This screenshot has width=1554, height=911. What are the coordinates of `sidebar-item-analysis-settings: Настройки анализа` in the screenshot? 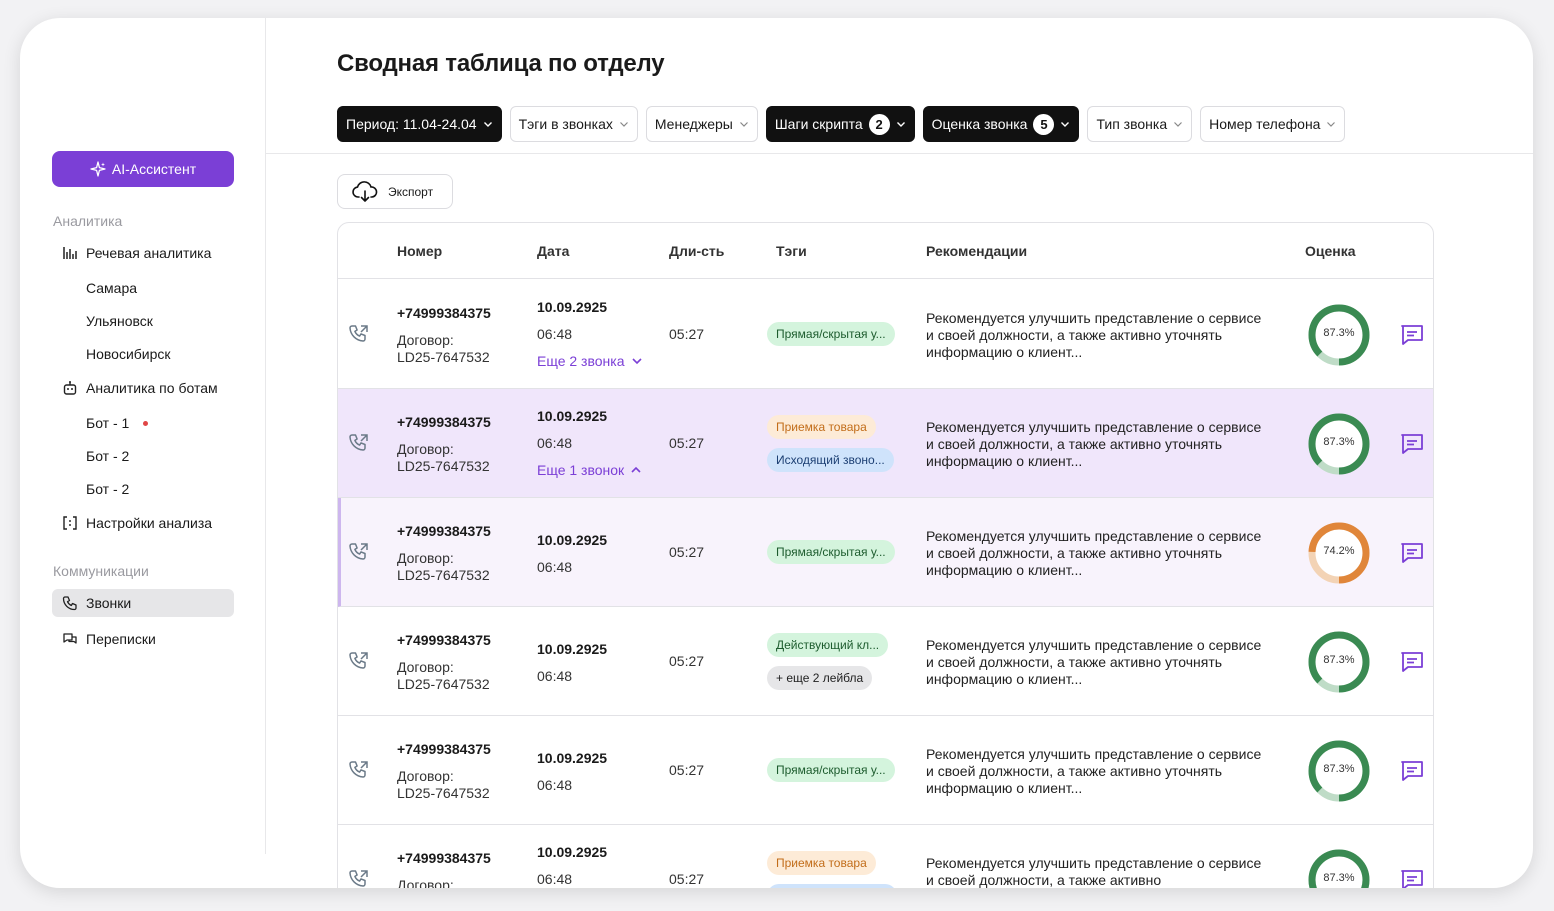 It's located at (137, 523).